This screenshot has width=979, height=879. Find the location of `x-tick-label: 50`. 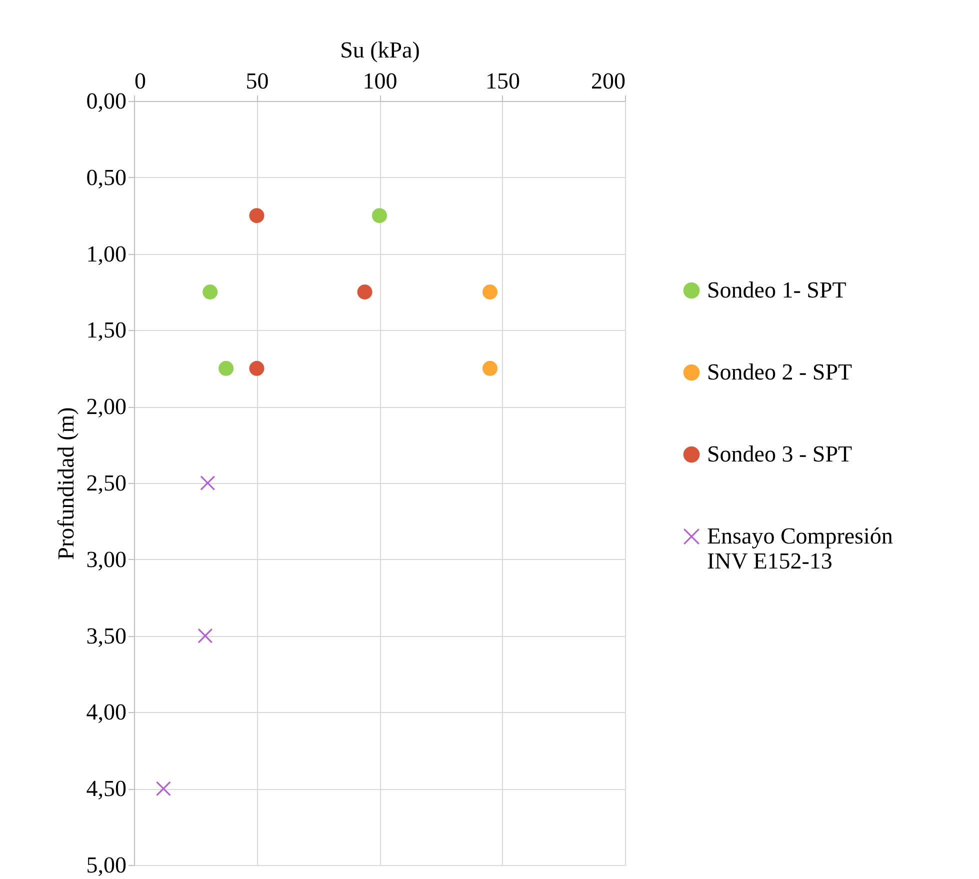

x-tick-label: 50 is located at coordinates (257, 81).